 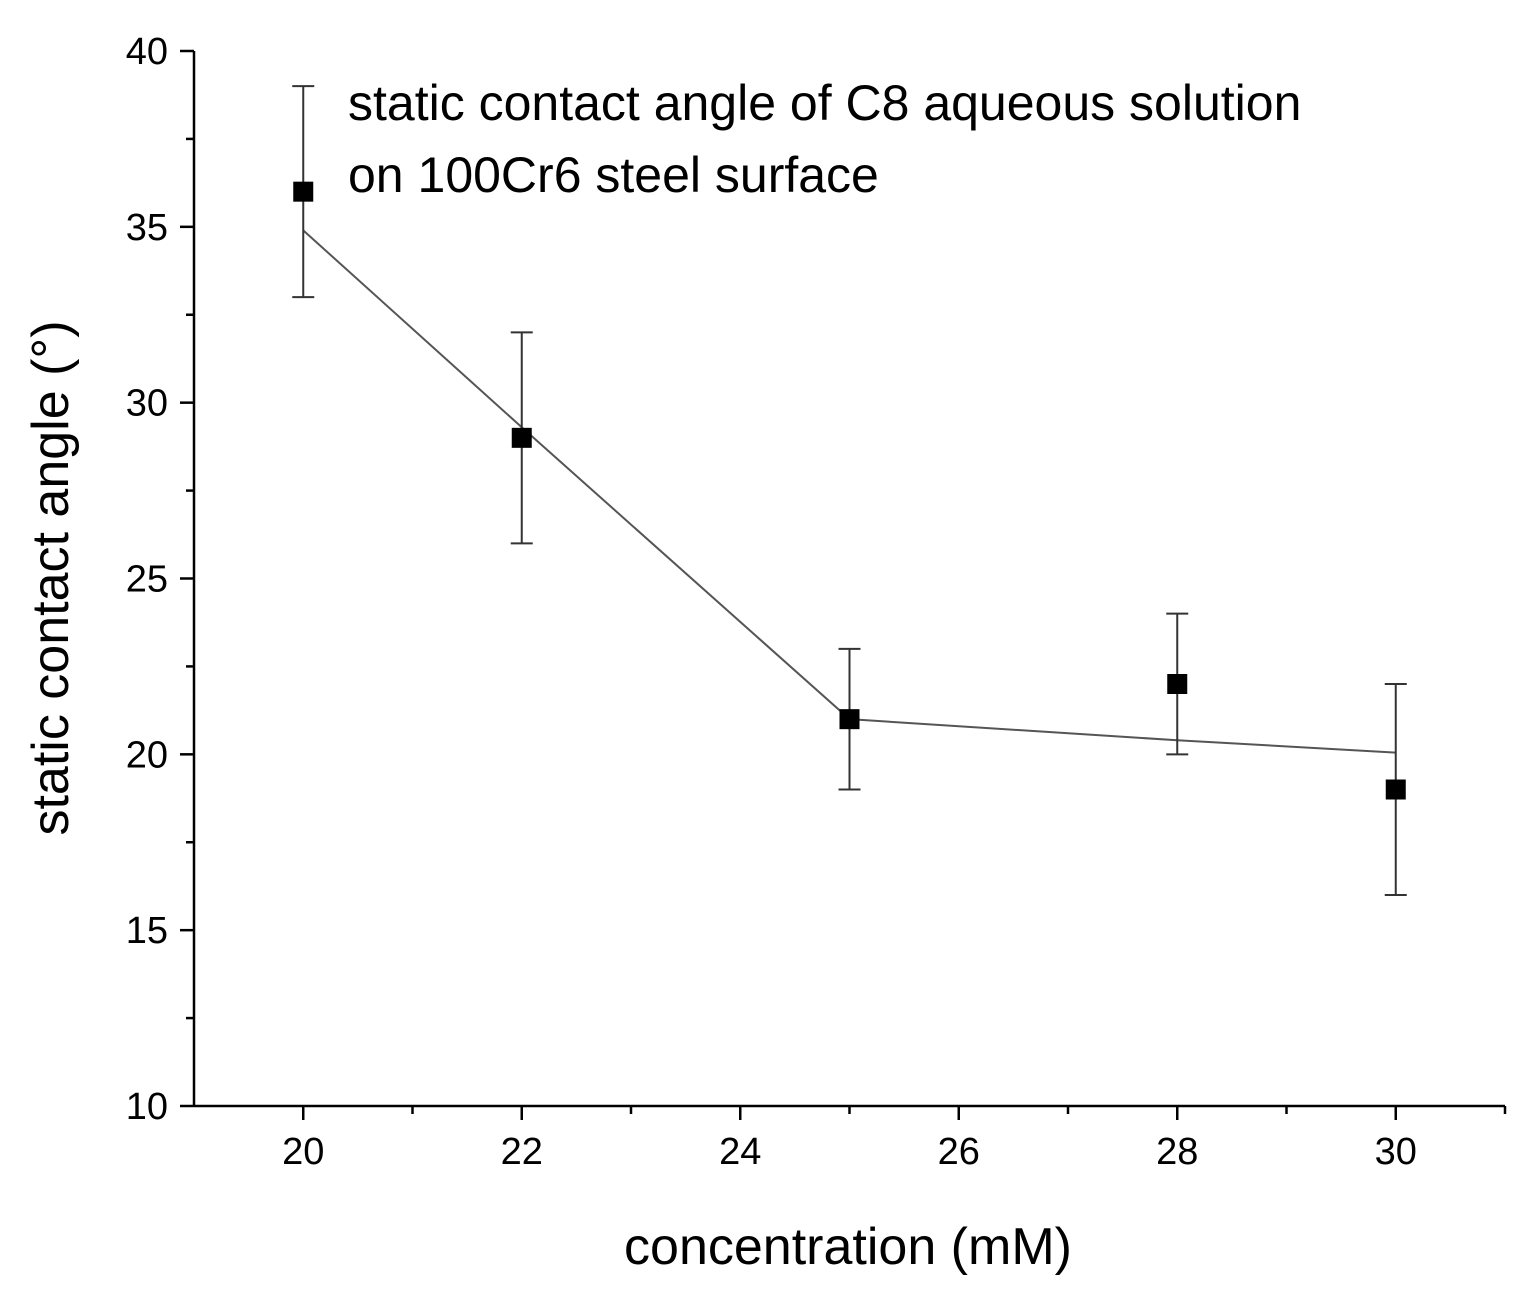 I want to click on y-tick-label: 25, so click(x=147, y=580).